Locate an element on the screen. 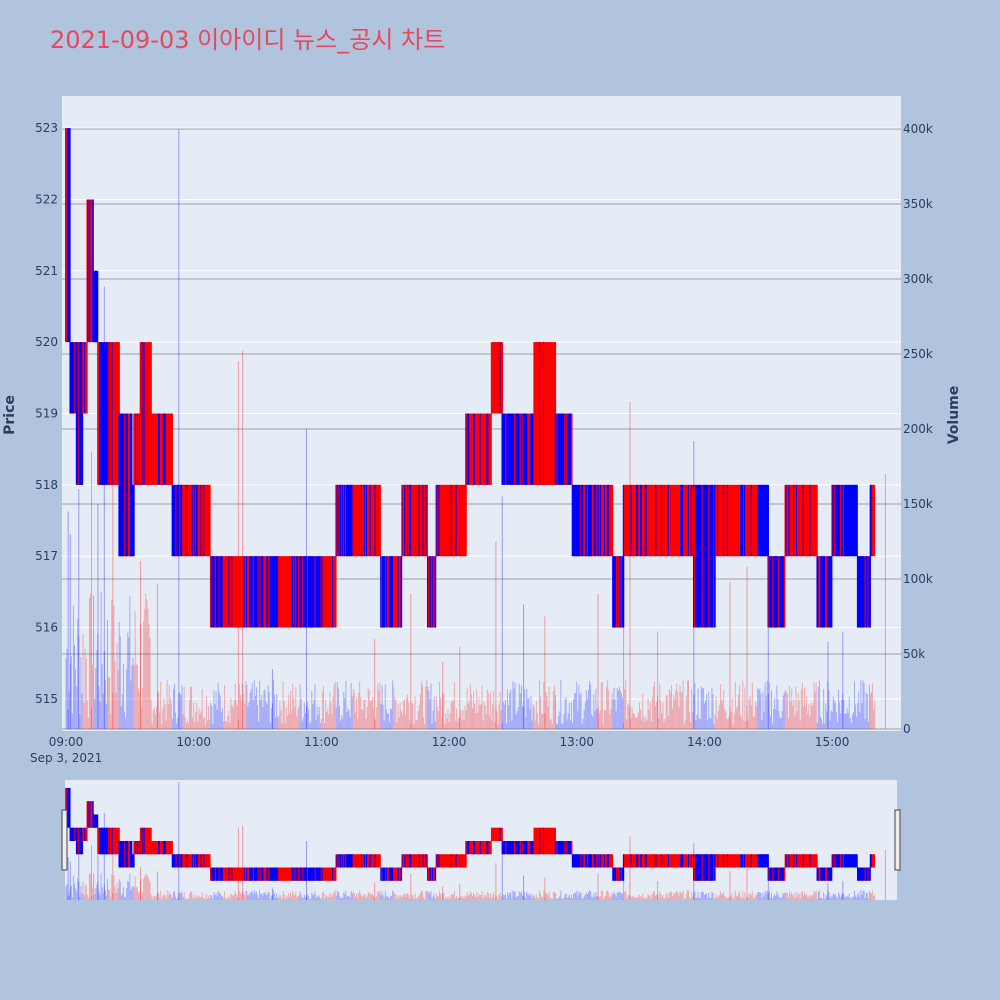 This screenshot has height=1000, width=1000. time-tick-label: 12:00 is located at coordinates (449, 742).